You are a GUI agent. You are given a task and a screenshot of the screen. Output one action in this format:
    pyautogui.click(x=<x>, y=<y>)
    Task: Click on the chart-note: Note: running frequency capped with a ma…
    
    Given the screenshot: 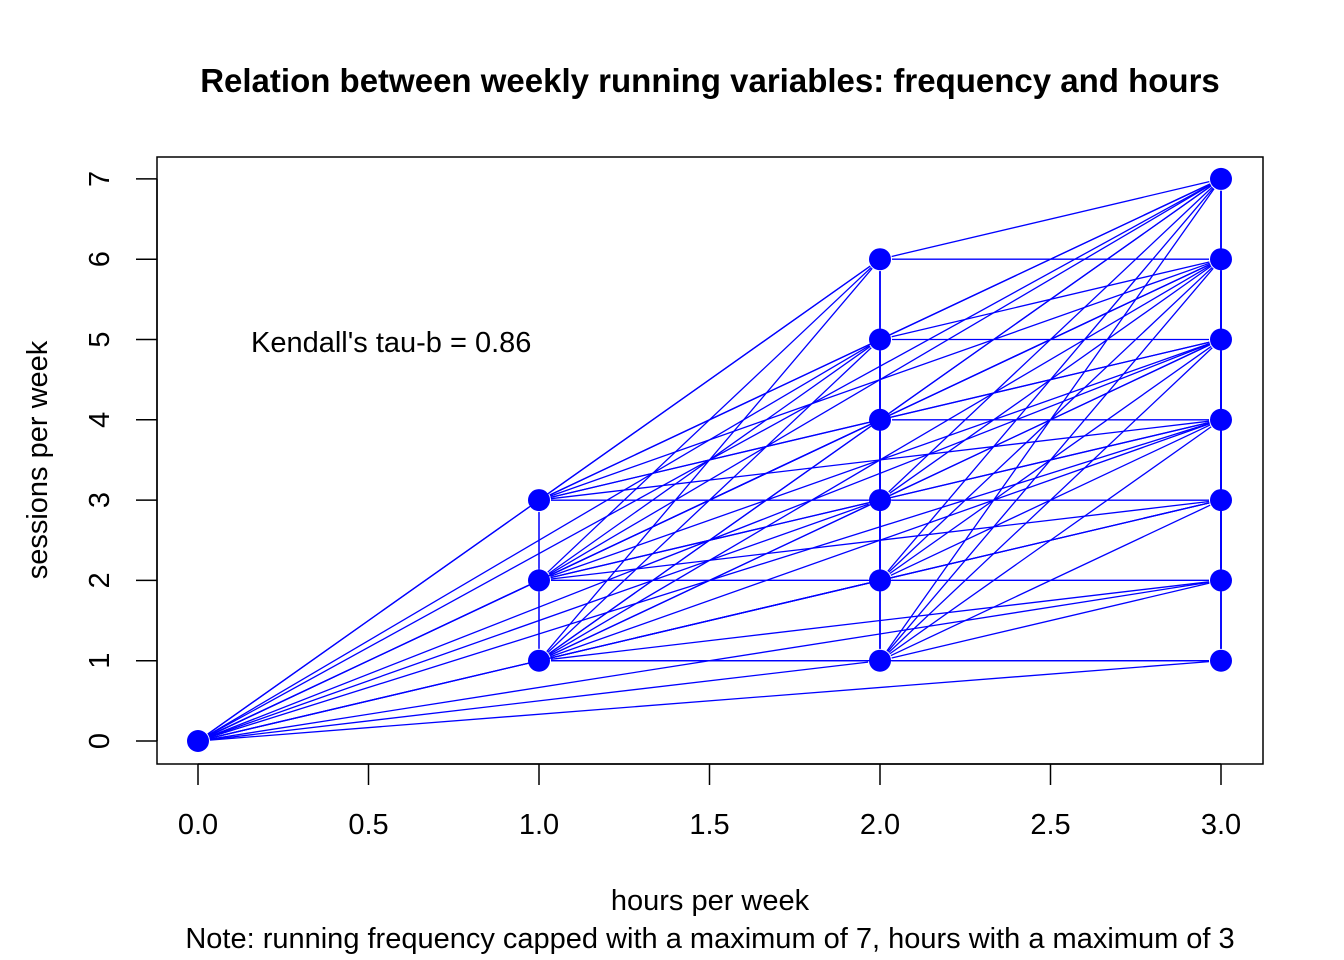 What is the action you would take?
    pyautogui.click(x=709, y=939)
    